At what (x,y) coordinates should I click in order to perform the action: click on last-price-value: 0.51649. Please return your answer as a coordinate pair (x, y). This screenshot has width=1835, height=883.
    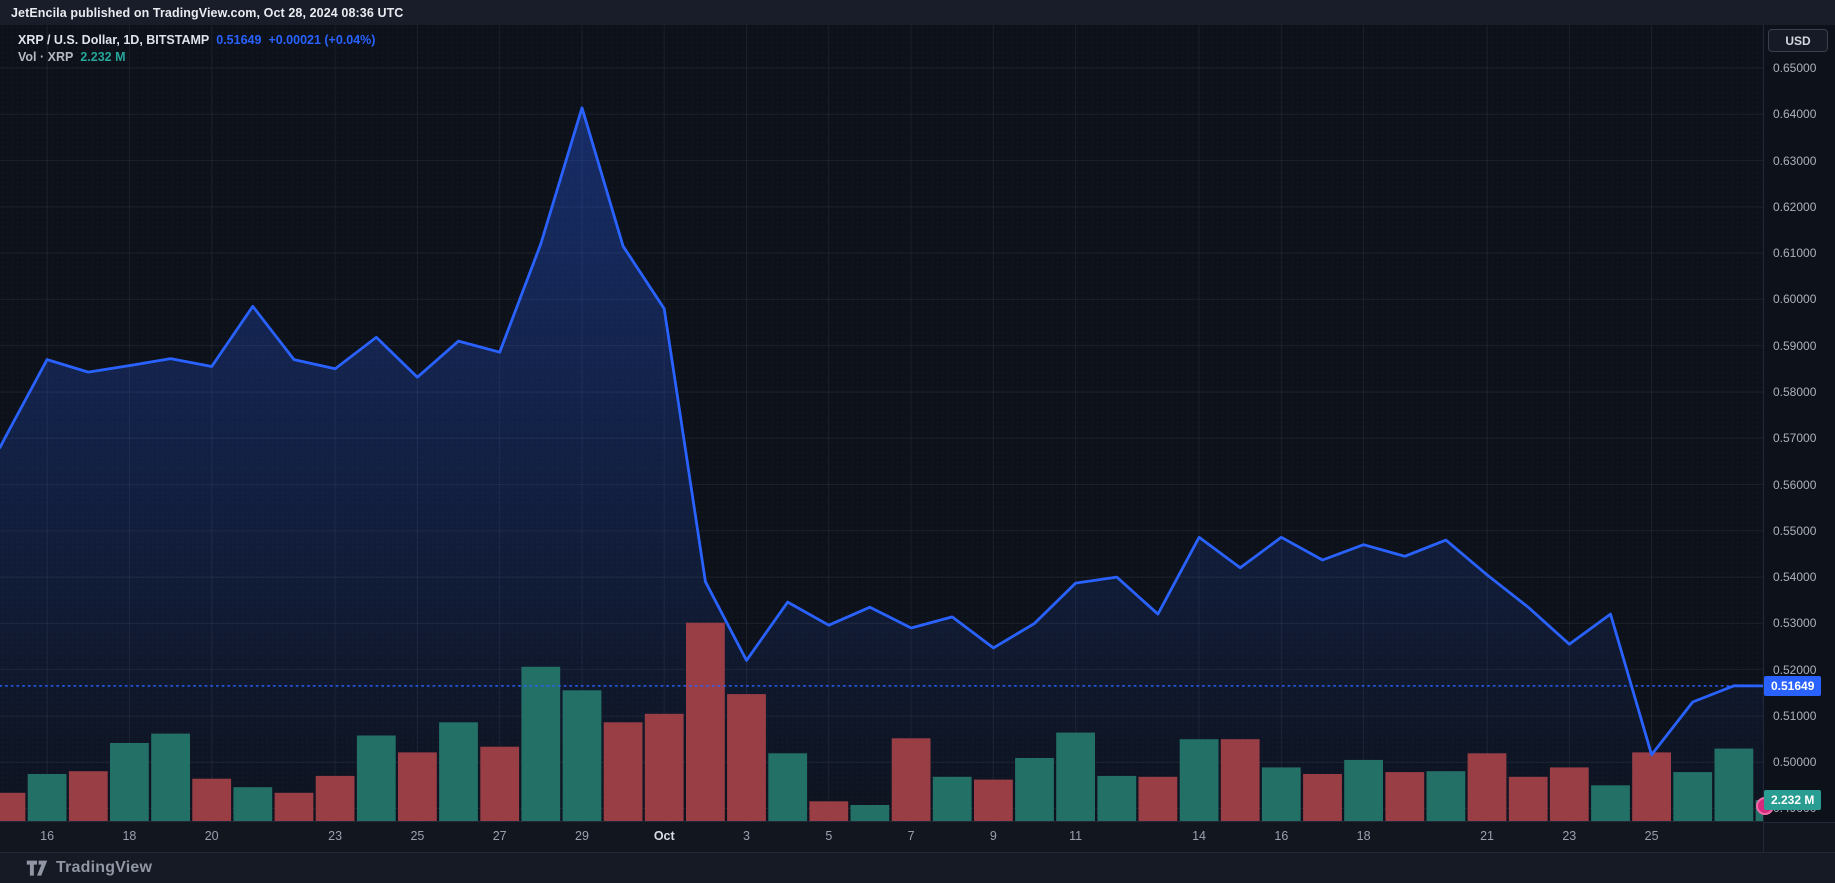
    Looking at the image, I should click on (239, 39).